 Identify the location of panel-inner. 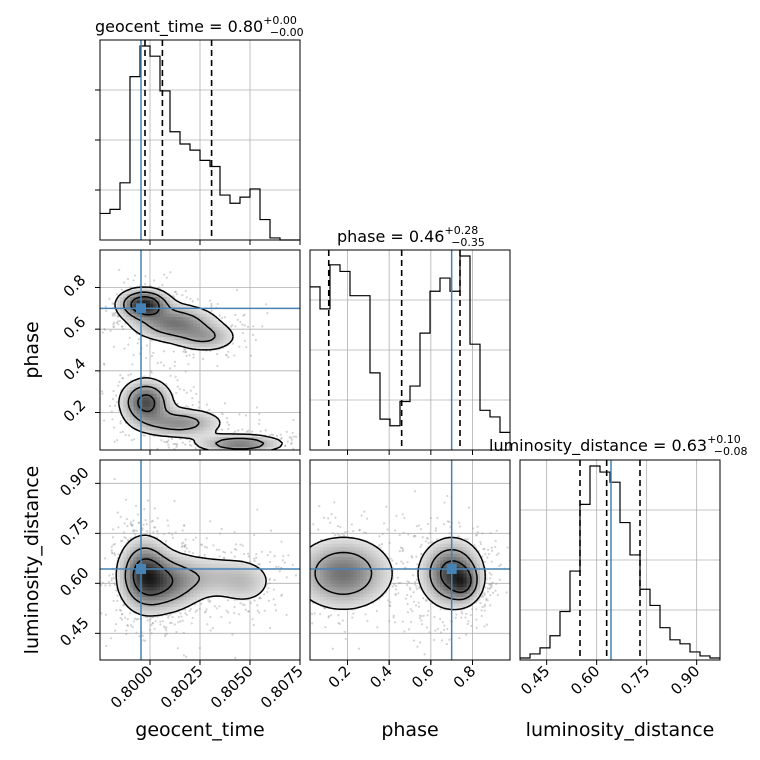
(194, 560).